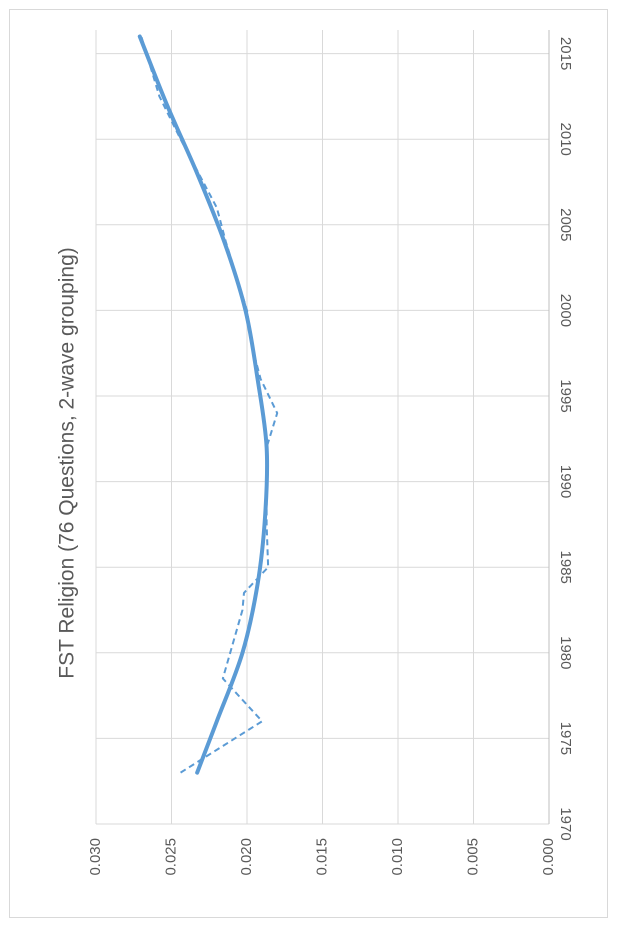 Image resolution: width=618 pixels, height=935 pixels. What do you see at coordinates (565, 53) in the screenshot?
I see `year-tick-label: 2015` at bounding box center [565, 53].